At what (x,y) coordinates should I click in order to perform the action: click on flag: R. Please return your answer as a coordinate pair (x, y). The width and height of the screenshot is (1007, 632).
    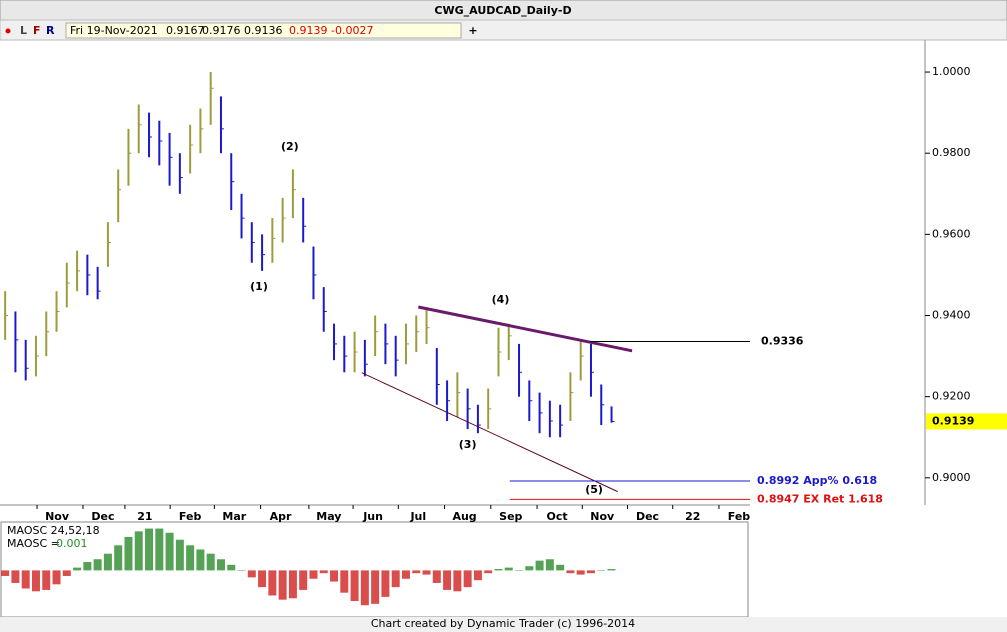
    Looking at the image, I should click on (50, 30).